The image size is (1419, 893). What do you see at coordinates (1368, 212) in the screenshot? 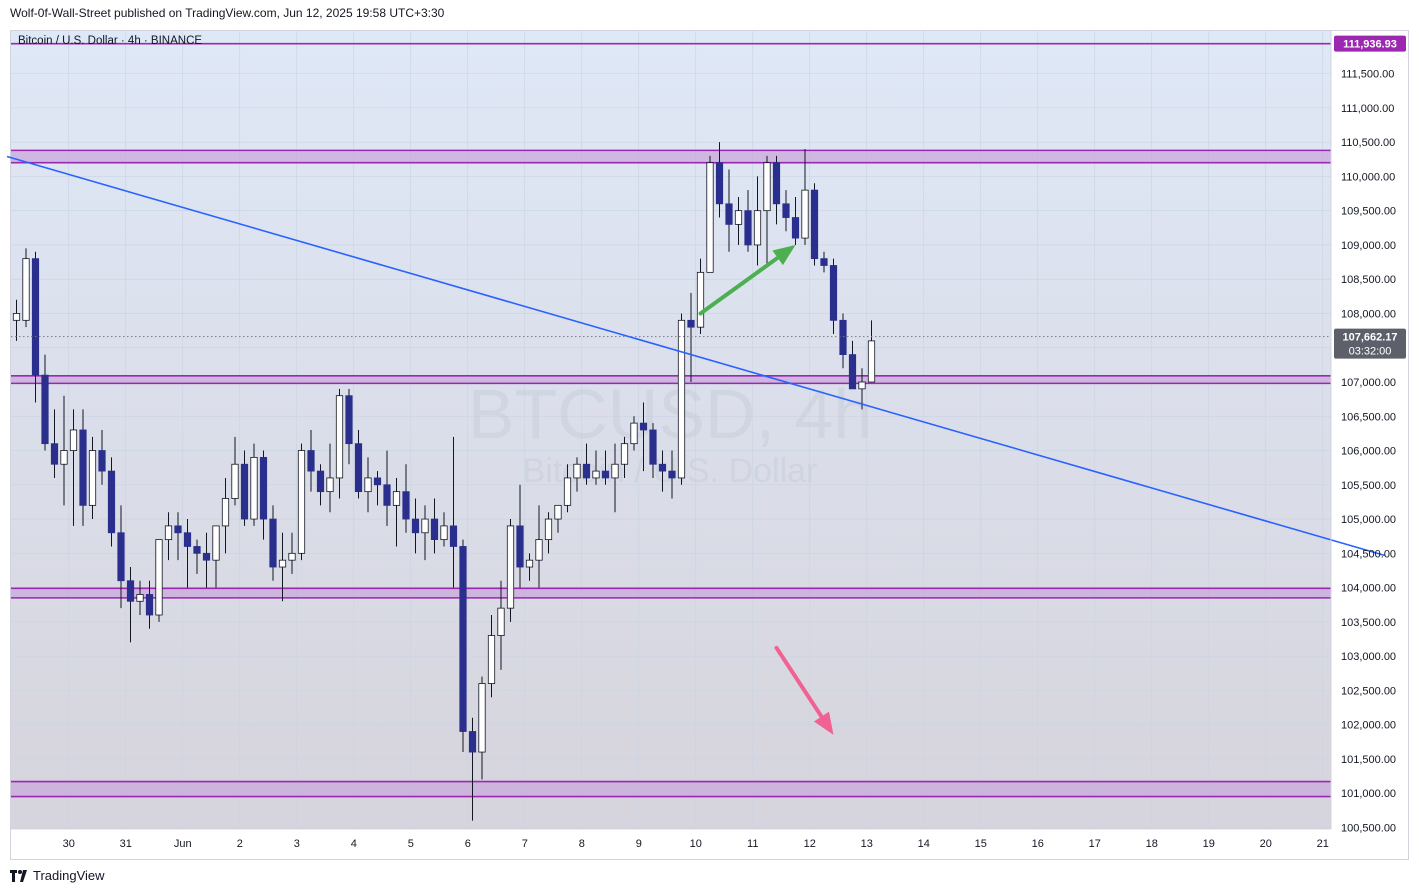
I see `price-tick-label: 109,500.00` at bounding box center [1368, 212].